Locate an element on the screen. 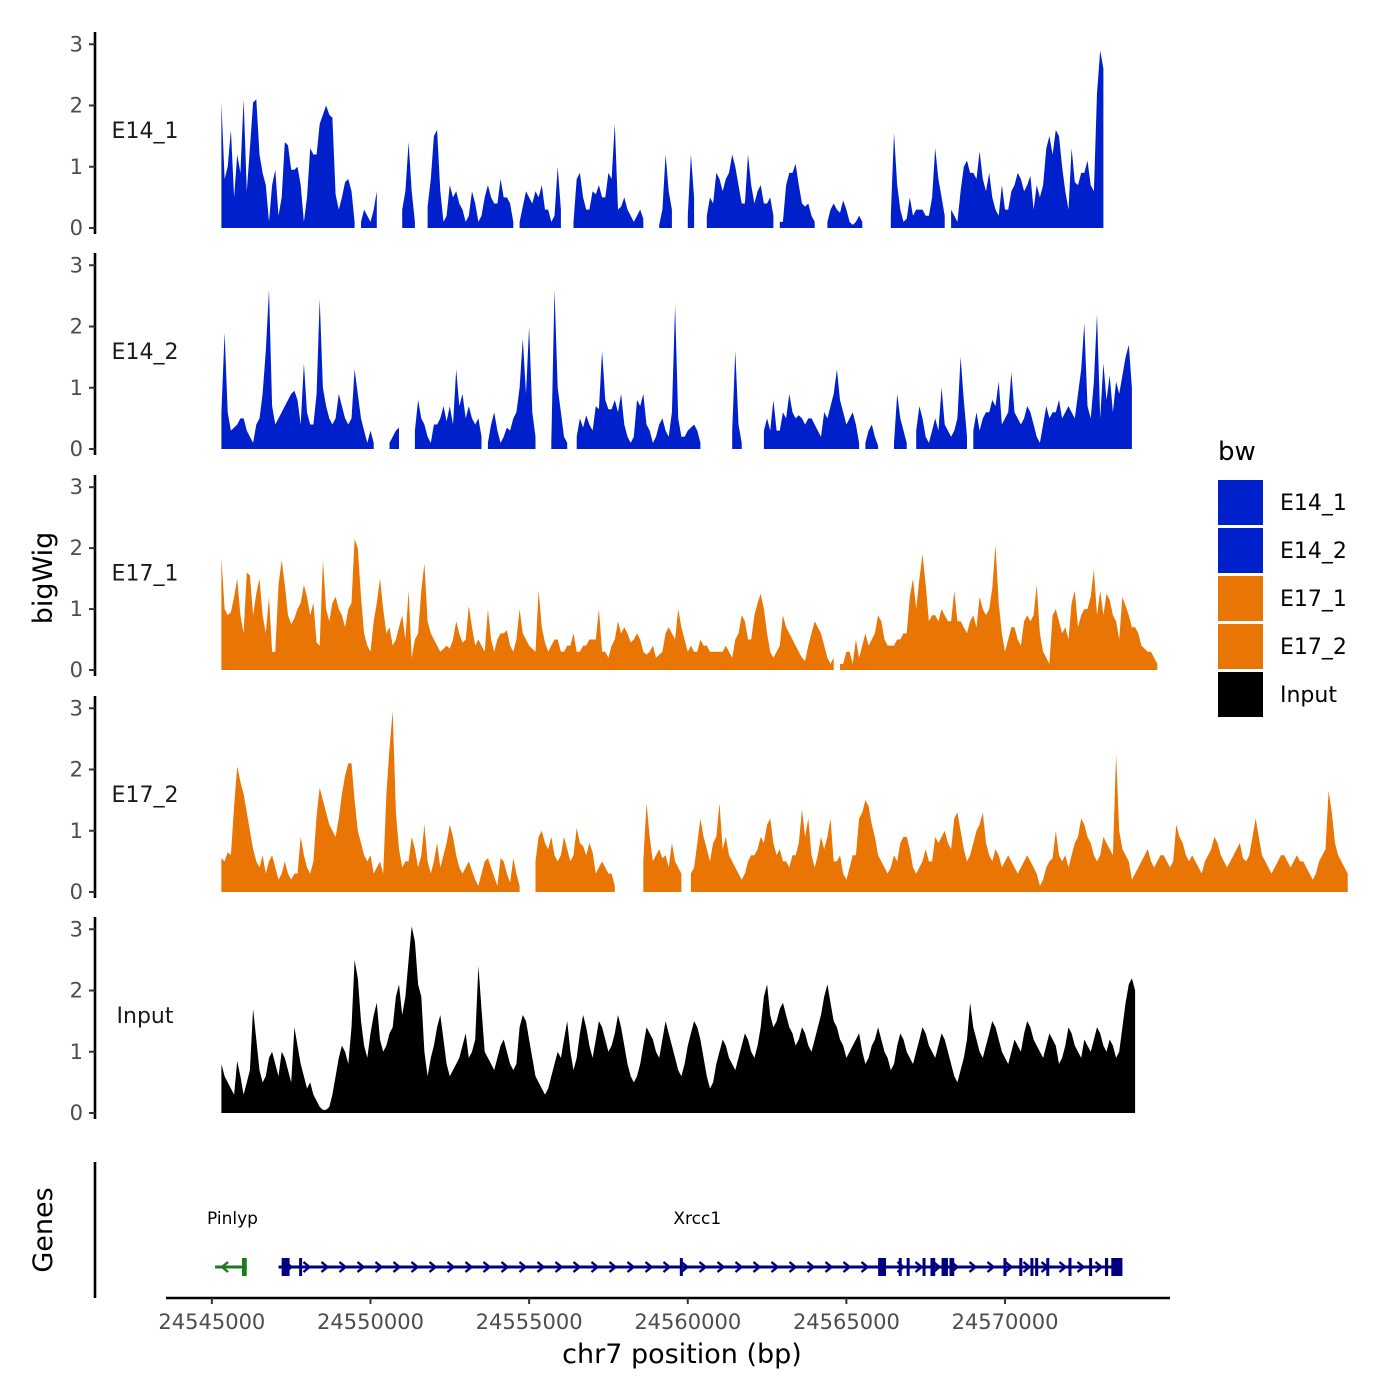 This screenshot has width=1400, height=1400. legend-title: bw is located at coordinates (1237, 452).